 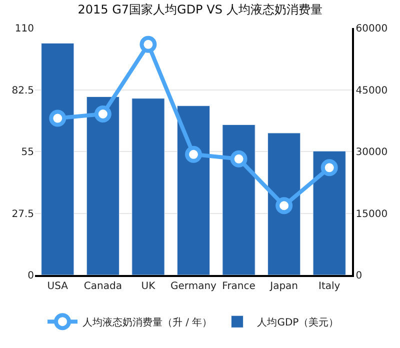 I want to click on x-tick-label: Japan, so click(x=283, y=286).